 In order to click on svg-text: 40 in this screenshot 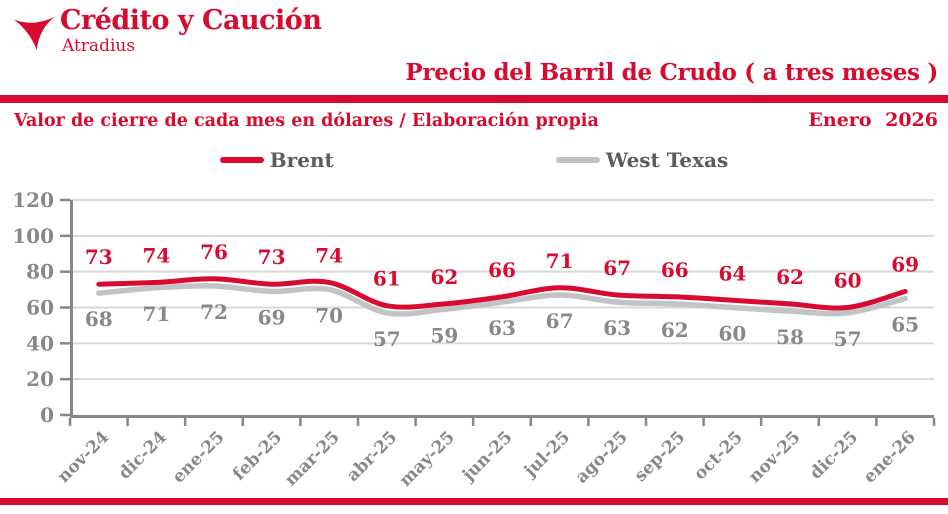, I will do `click(40, 343)`.